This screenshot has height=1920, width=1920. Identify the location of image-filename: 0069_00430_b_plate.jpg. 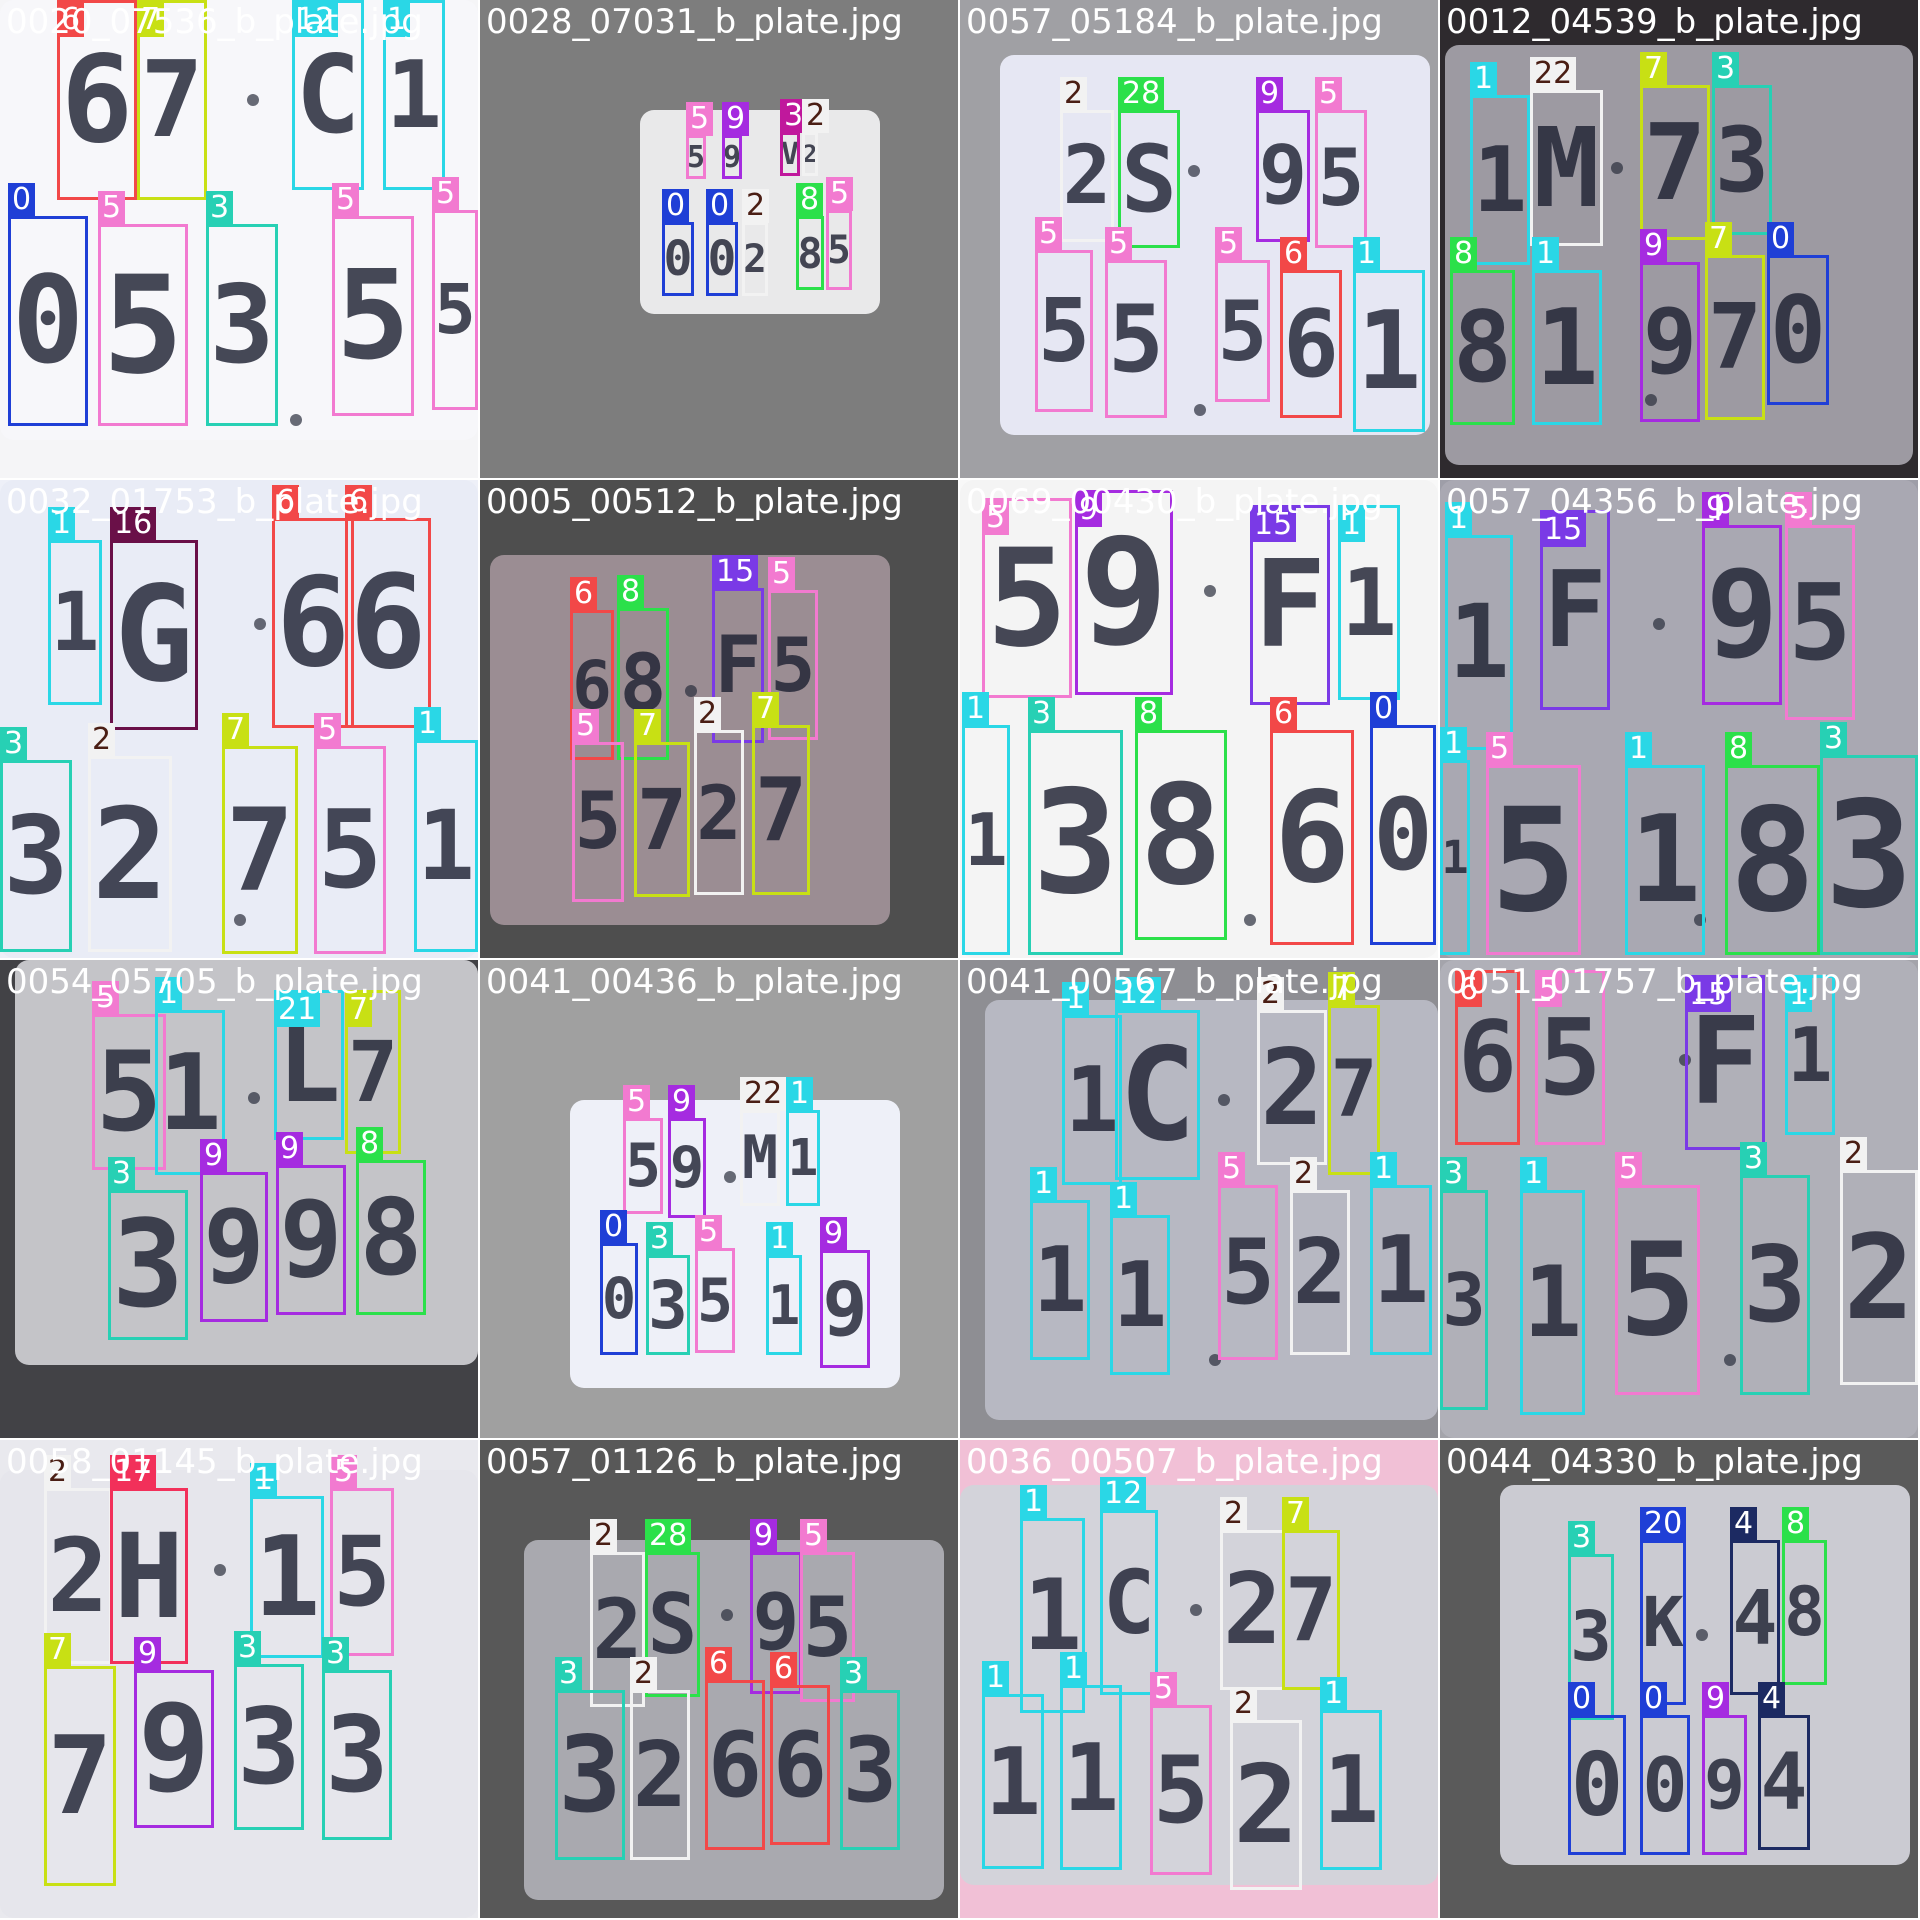
(1174, 502).